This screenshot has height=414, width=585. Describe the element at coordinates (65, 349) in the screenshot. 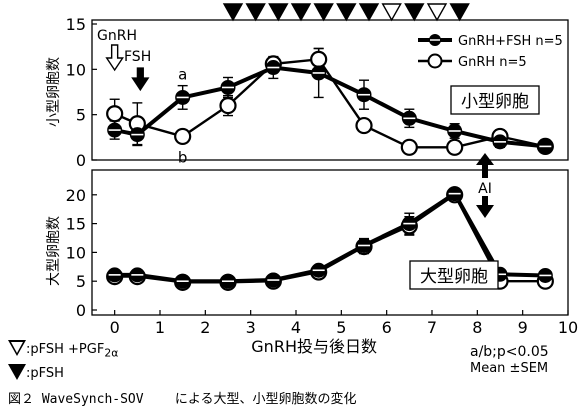

I see `legend-open-text: :pFSH +PGF` at that location.